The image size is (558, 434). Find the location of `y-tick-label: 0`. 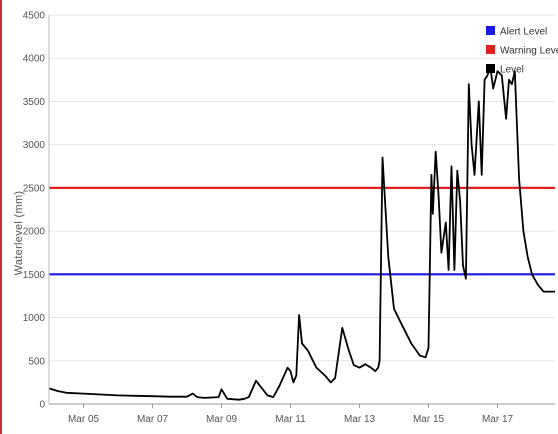

y-tick-label: 0 is located at coordinates (42, 405).